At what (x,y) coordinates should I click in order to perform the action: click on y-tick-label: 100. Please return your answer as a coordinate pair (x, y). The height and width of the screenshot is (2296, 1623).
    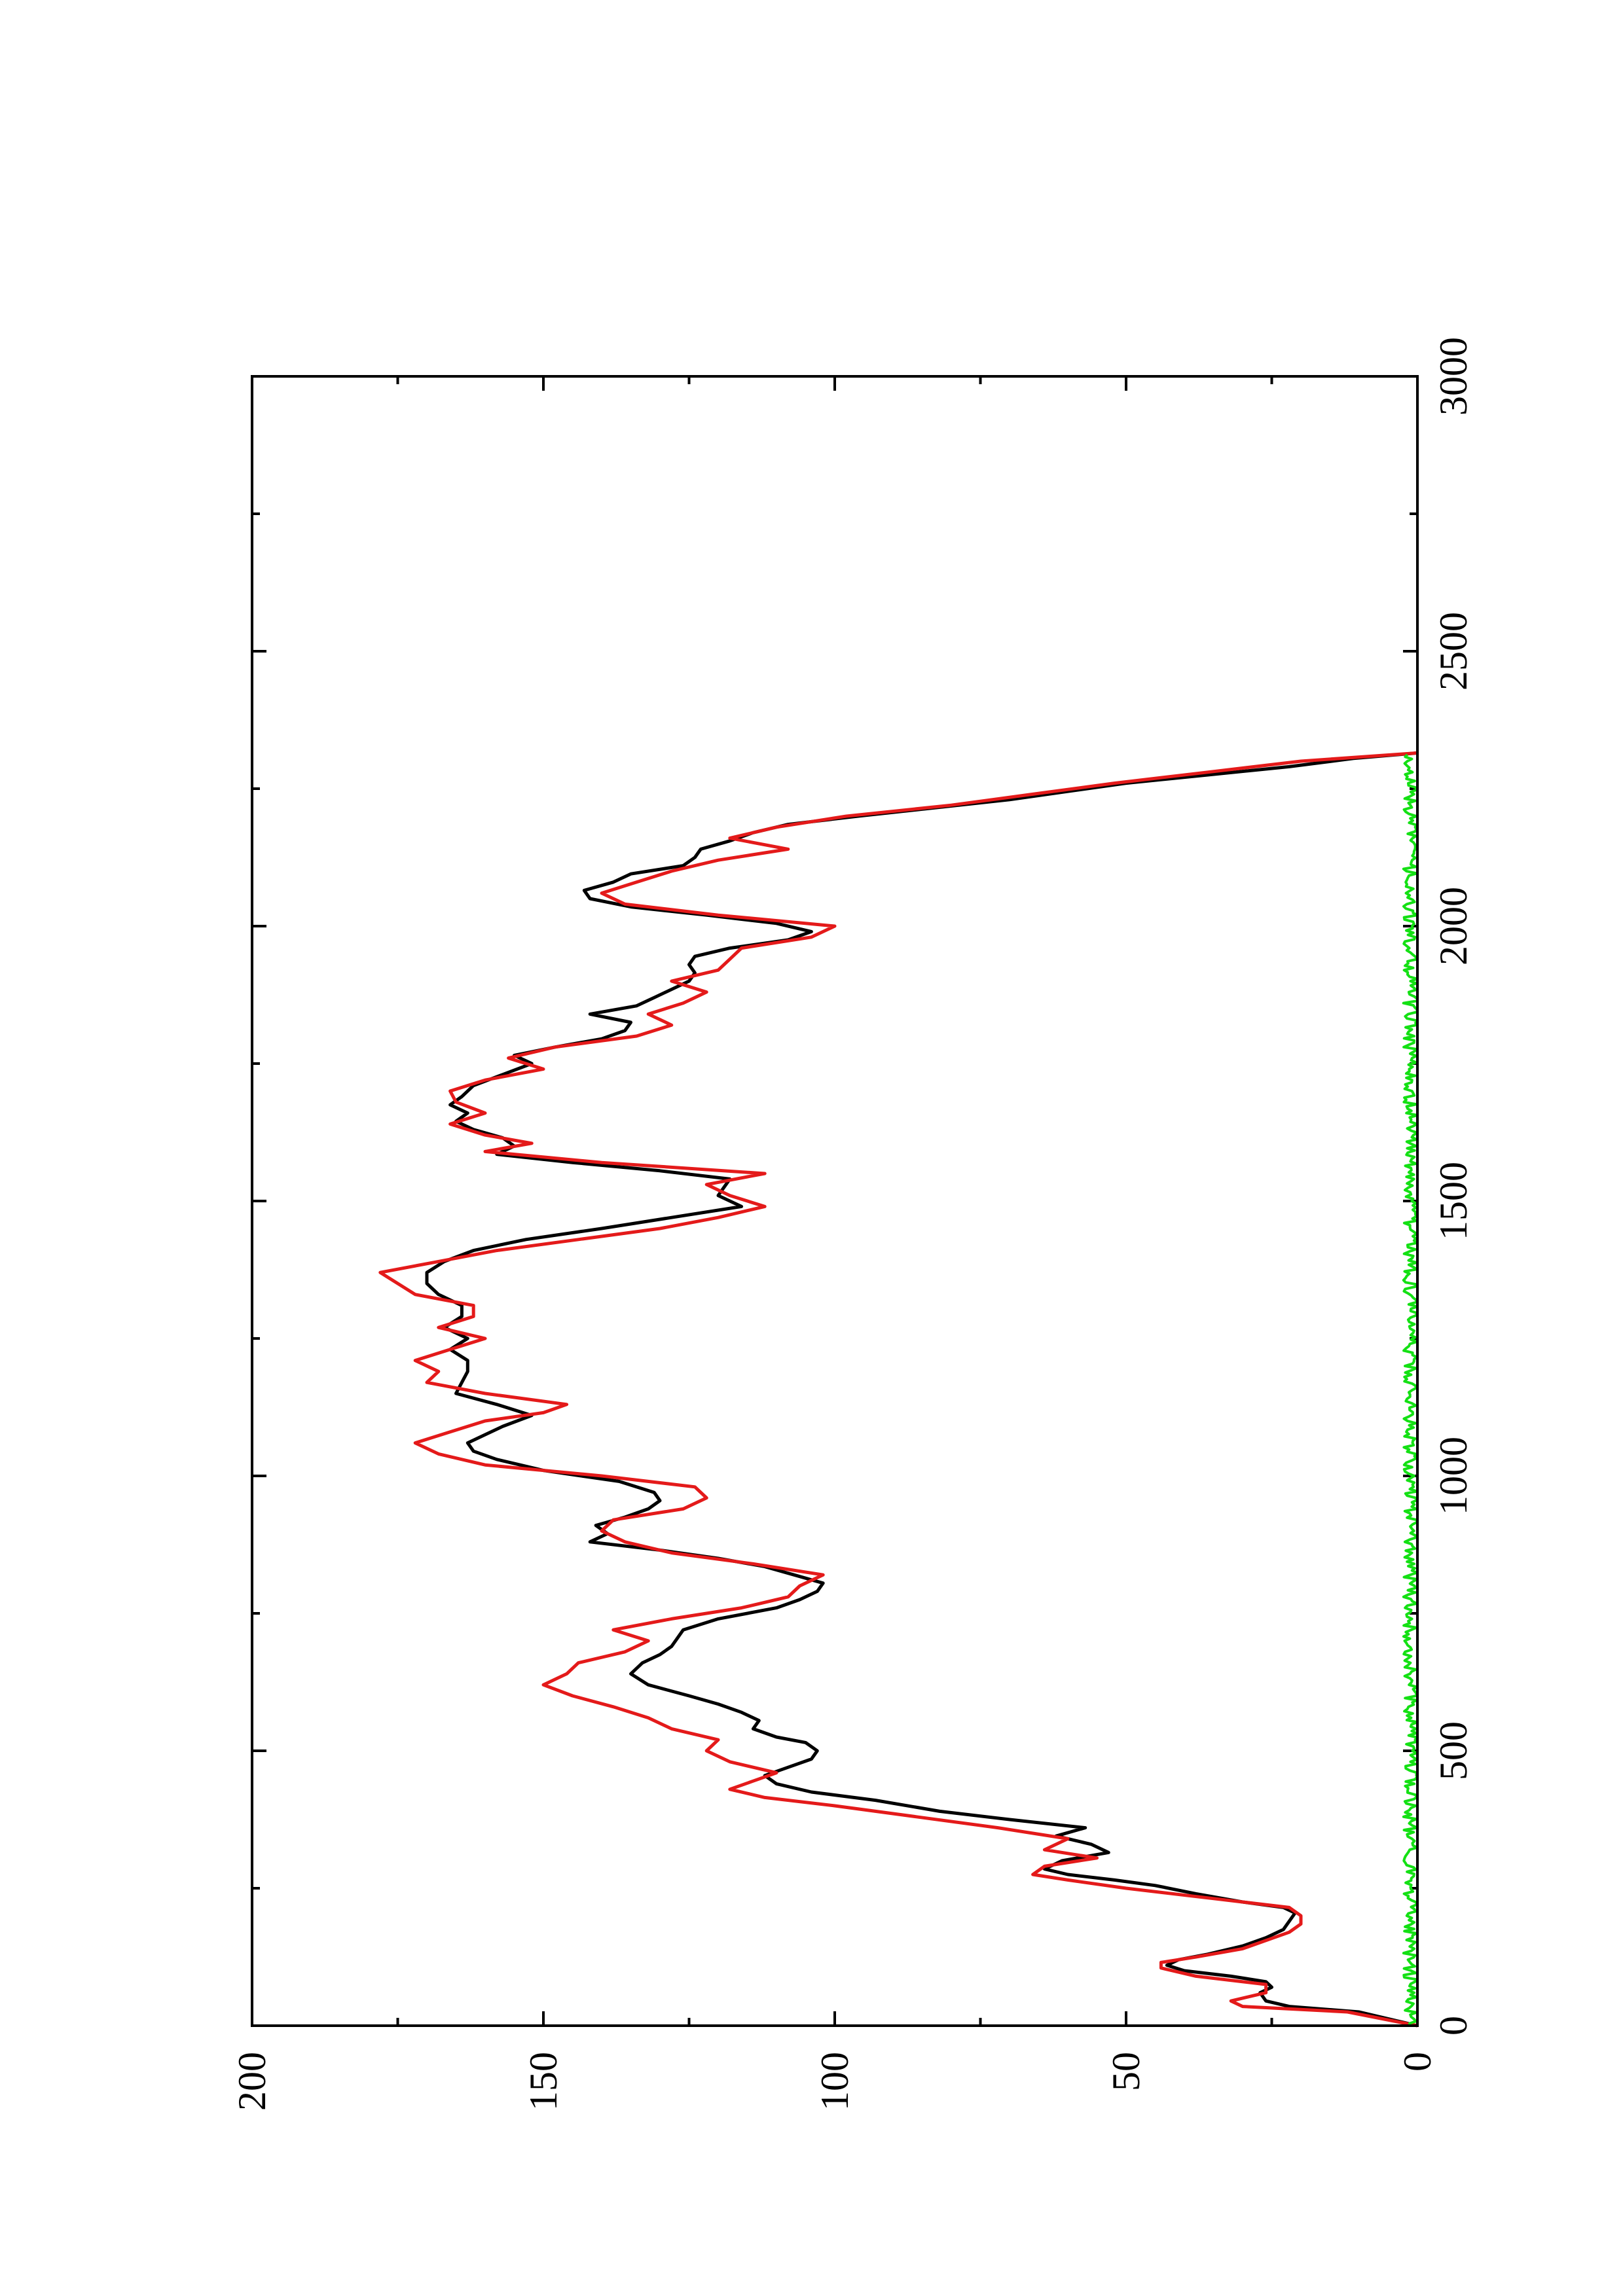
    Looking at the image, I should click on (834, 2081).